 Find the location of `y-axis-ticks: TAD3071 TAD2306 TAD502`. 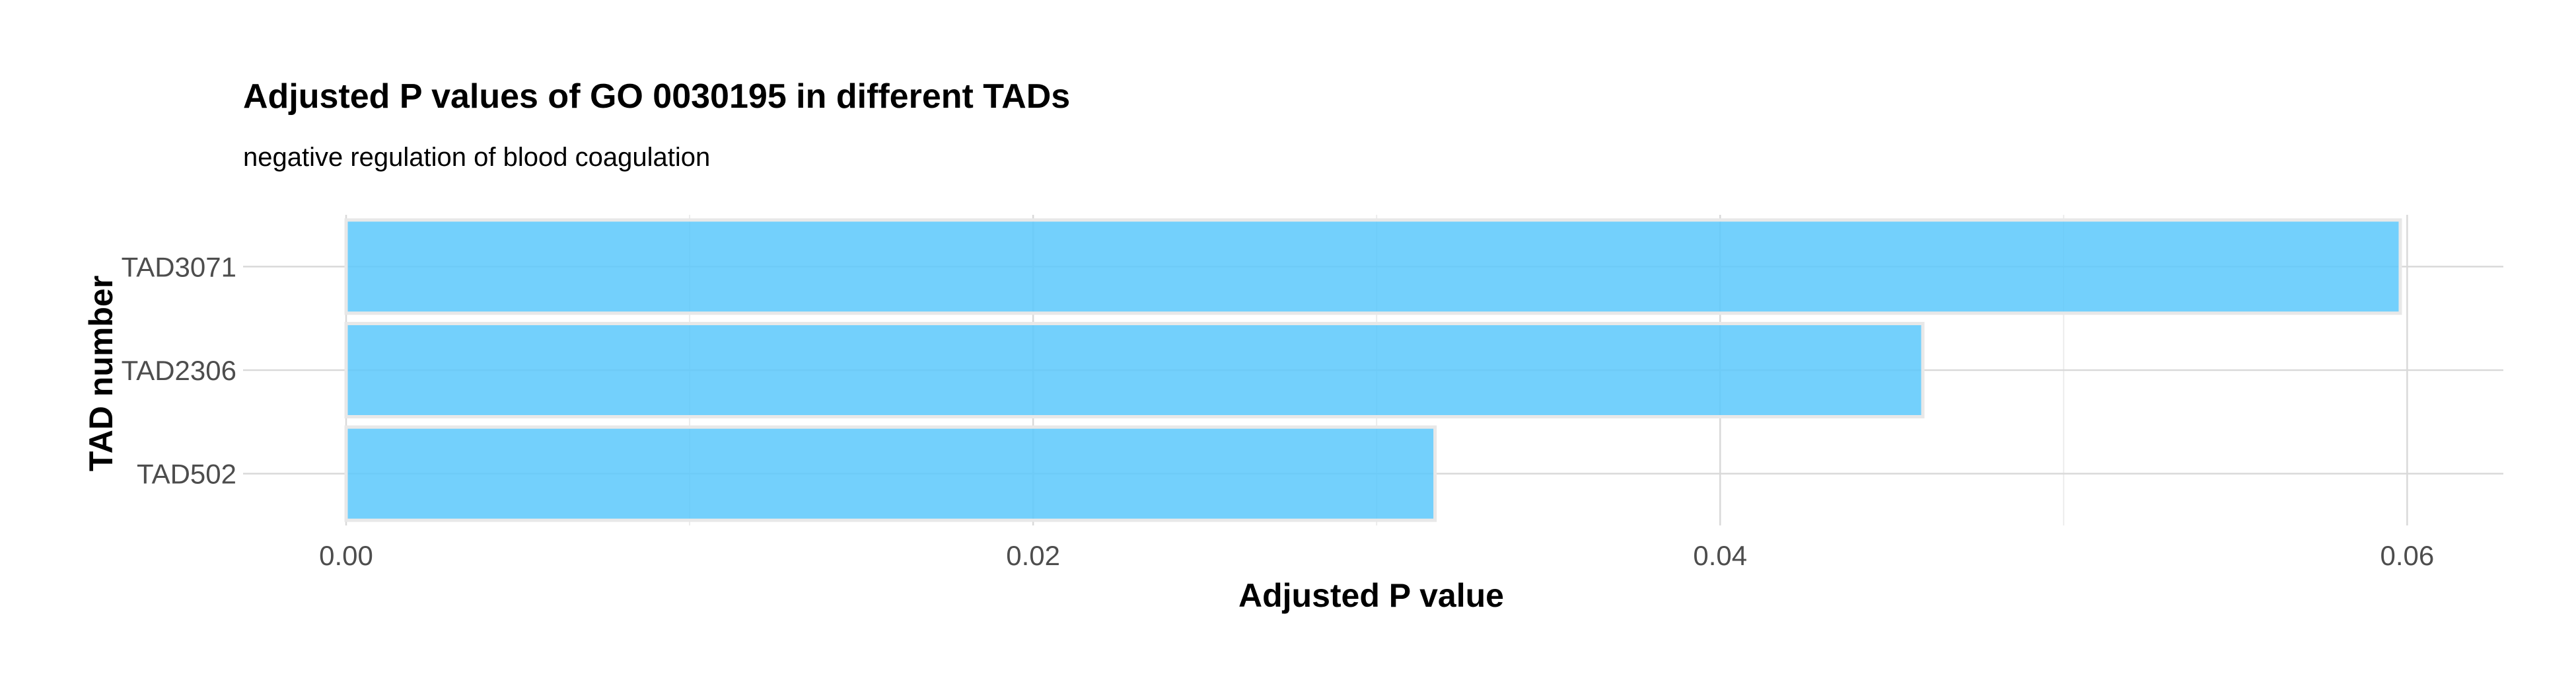

y-axis-ticks: TAD3071 TAD2306 TAD502 is located at coordinates (179, 370).